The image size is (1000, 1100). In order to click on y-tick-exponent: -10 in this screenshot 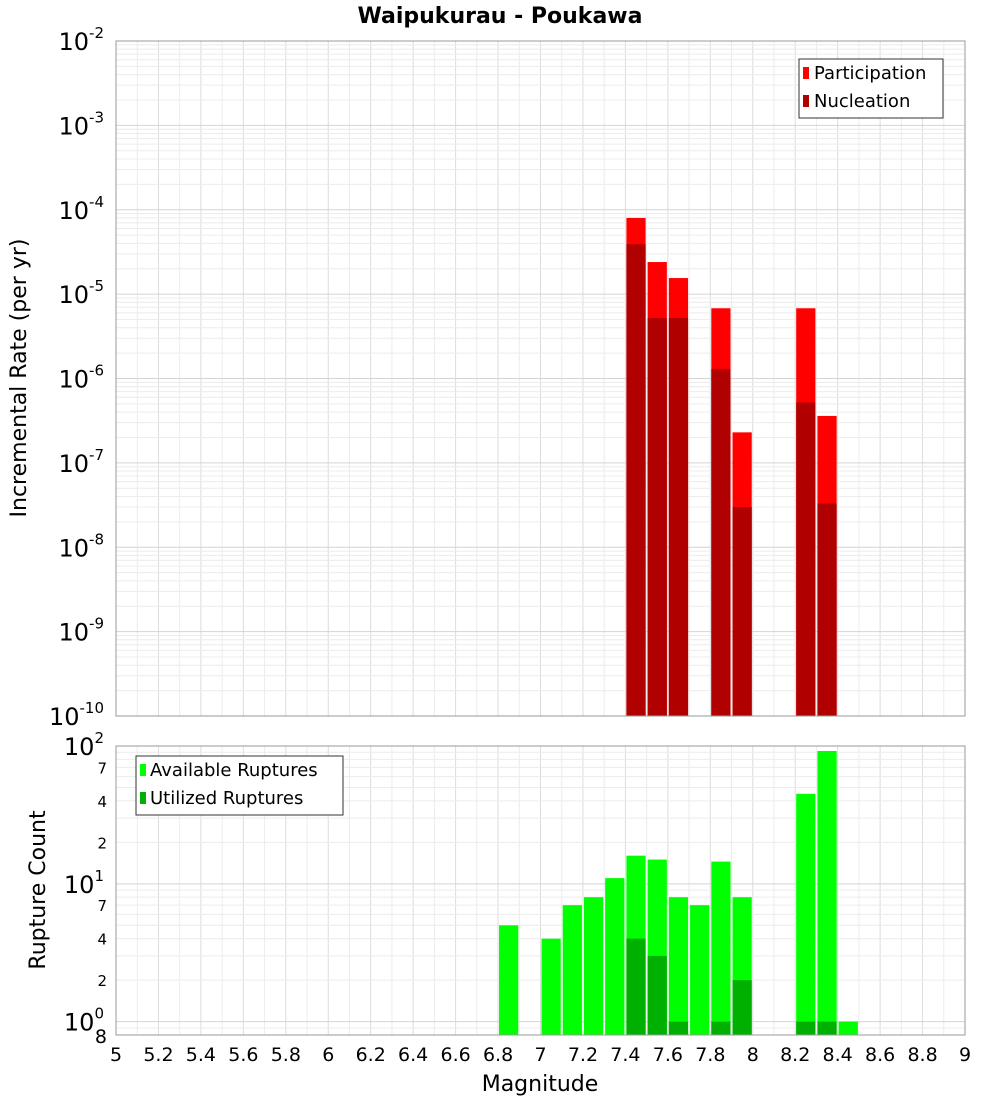, I will do `click(92, 708)`.